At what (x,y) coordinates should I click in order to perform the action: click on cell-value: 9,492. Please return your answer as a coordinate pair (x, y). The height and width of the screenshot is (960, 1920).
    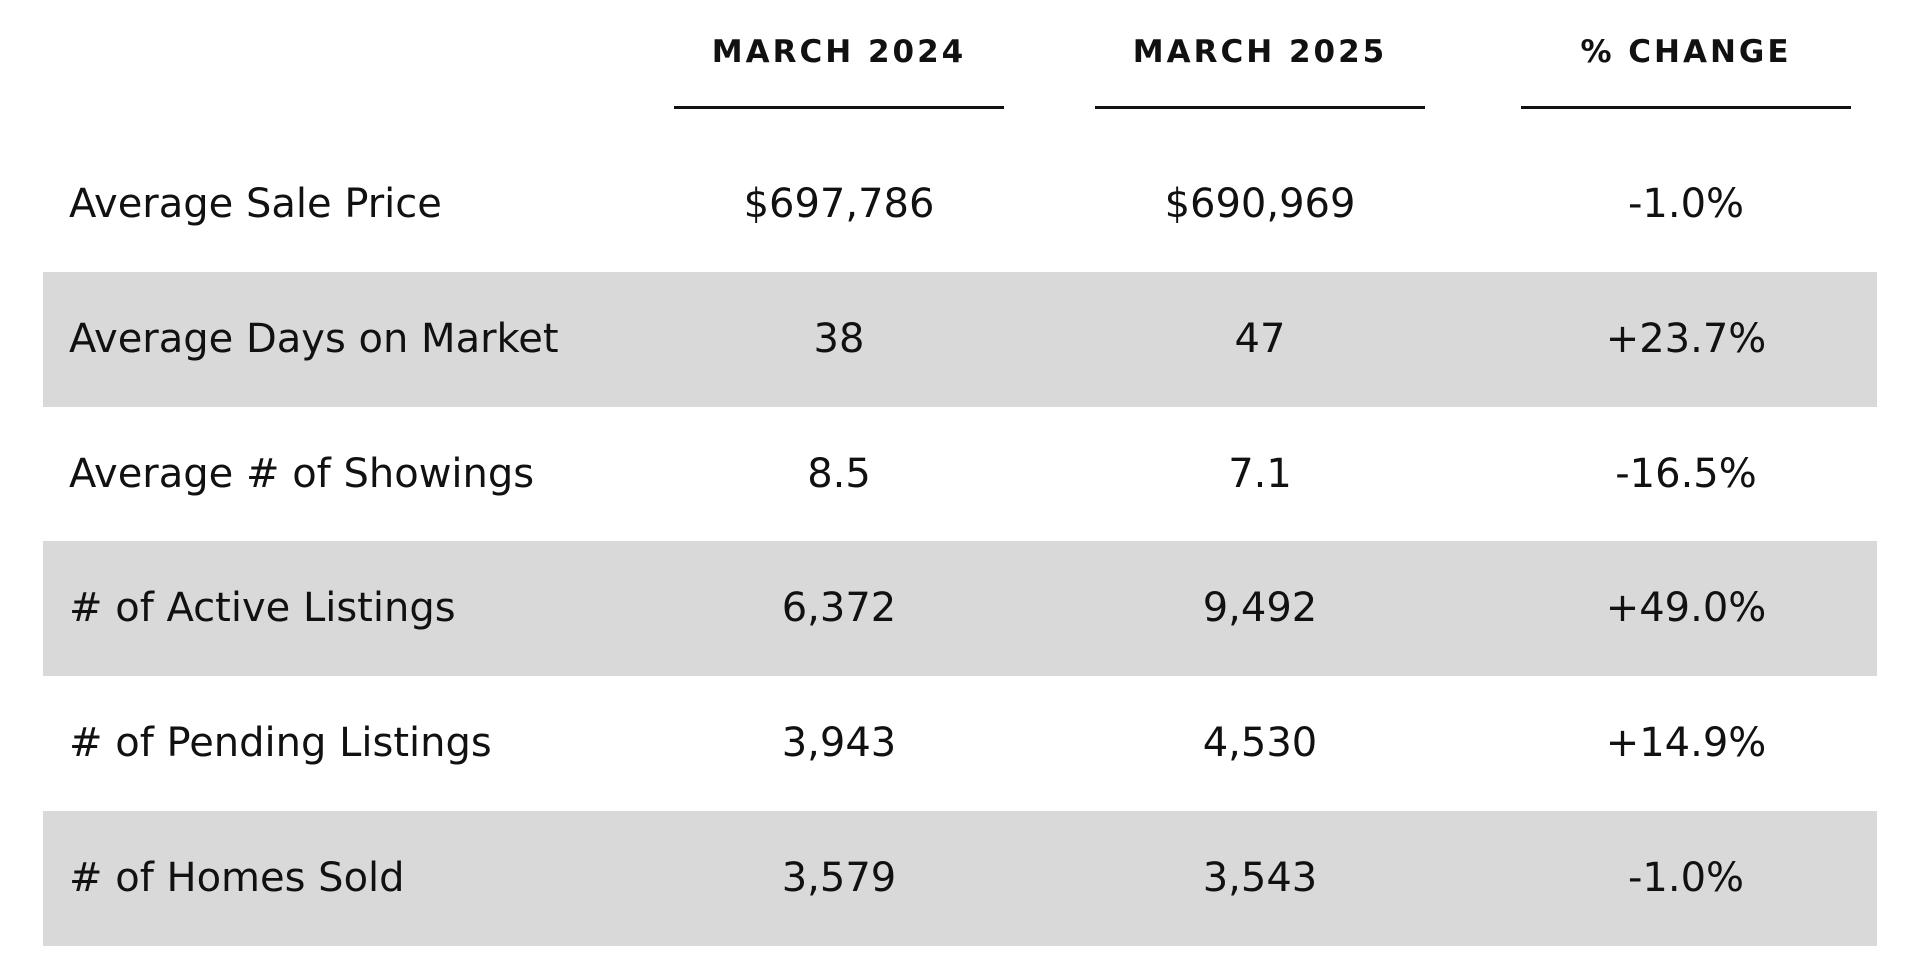
    Looking at the image, I should click on (1260, 608).